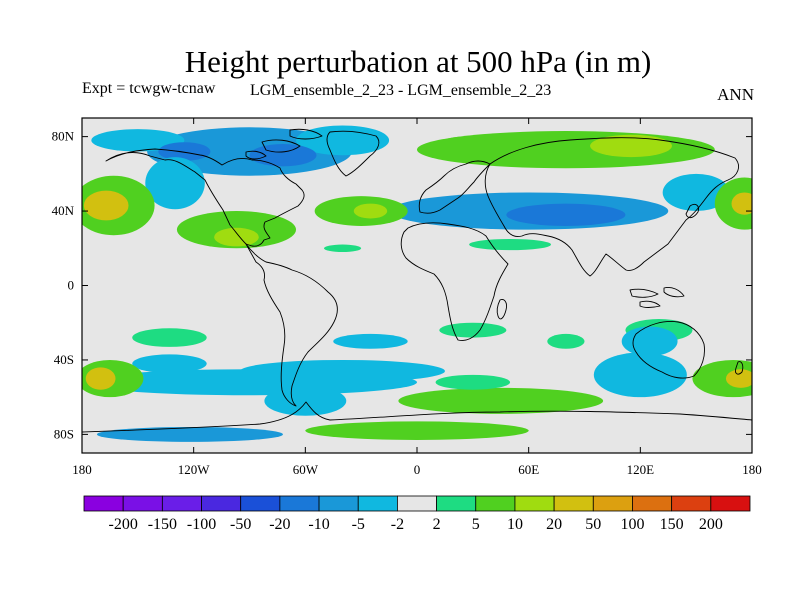 Image resolution: width=800 pixels, height=600 pixels. Describe the element at coordinates (401, 90) in the screenshot. I see `ensemble-label: LGM_ensemble_2_23 - LGM_ensemble_2_23` at that location.